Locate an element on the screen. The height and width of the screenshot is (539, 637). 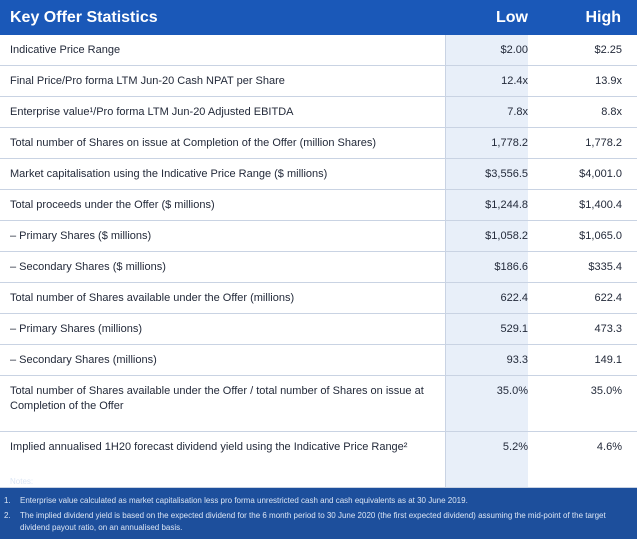
row-label: – Secondary Shares ($ millions) is located at coordinates (223, 267).